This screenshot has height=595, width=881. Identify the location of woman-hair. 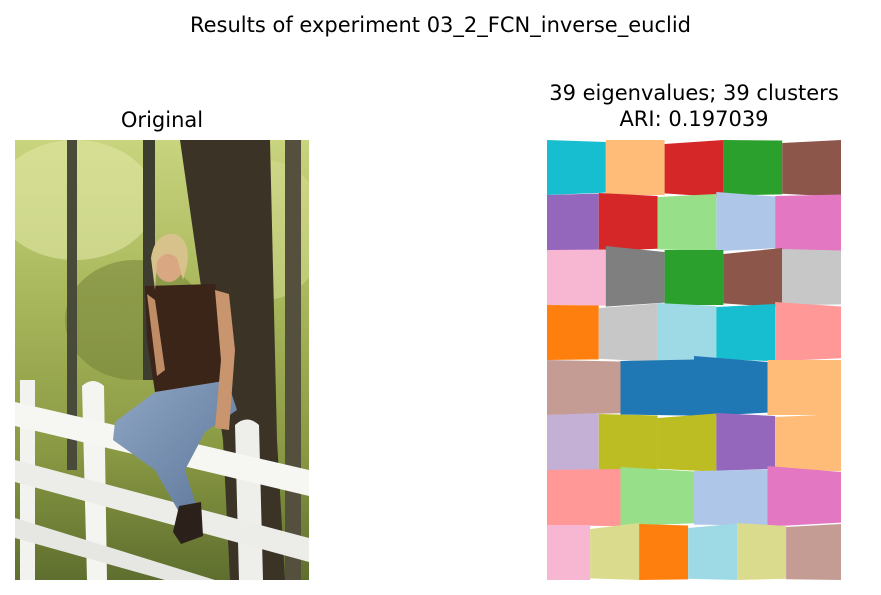
(169, 261).